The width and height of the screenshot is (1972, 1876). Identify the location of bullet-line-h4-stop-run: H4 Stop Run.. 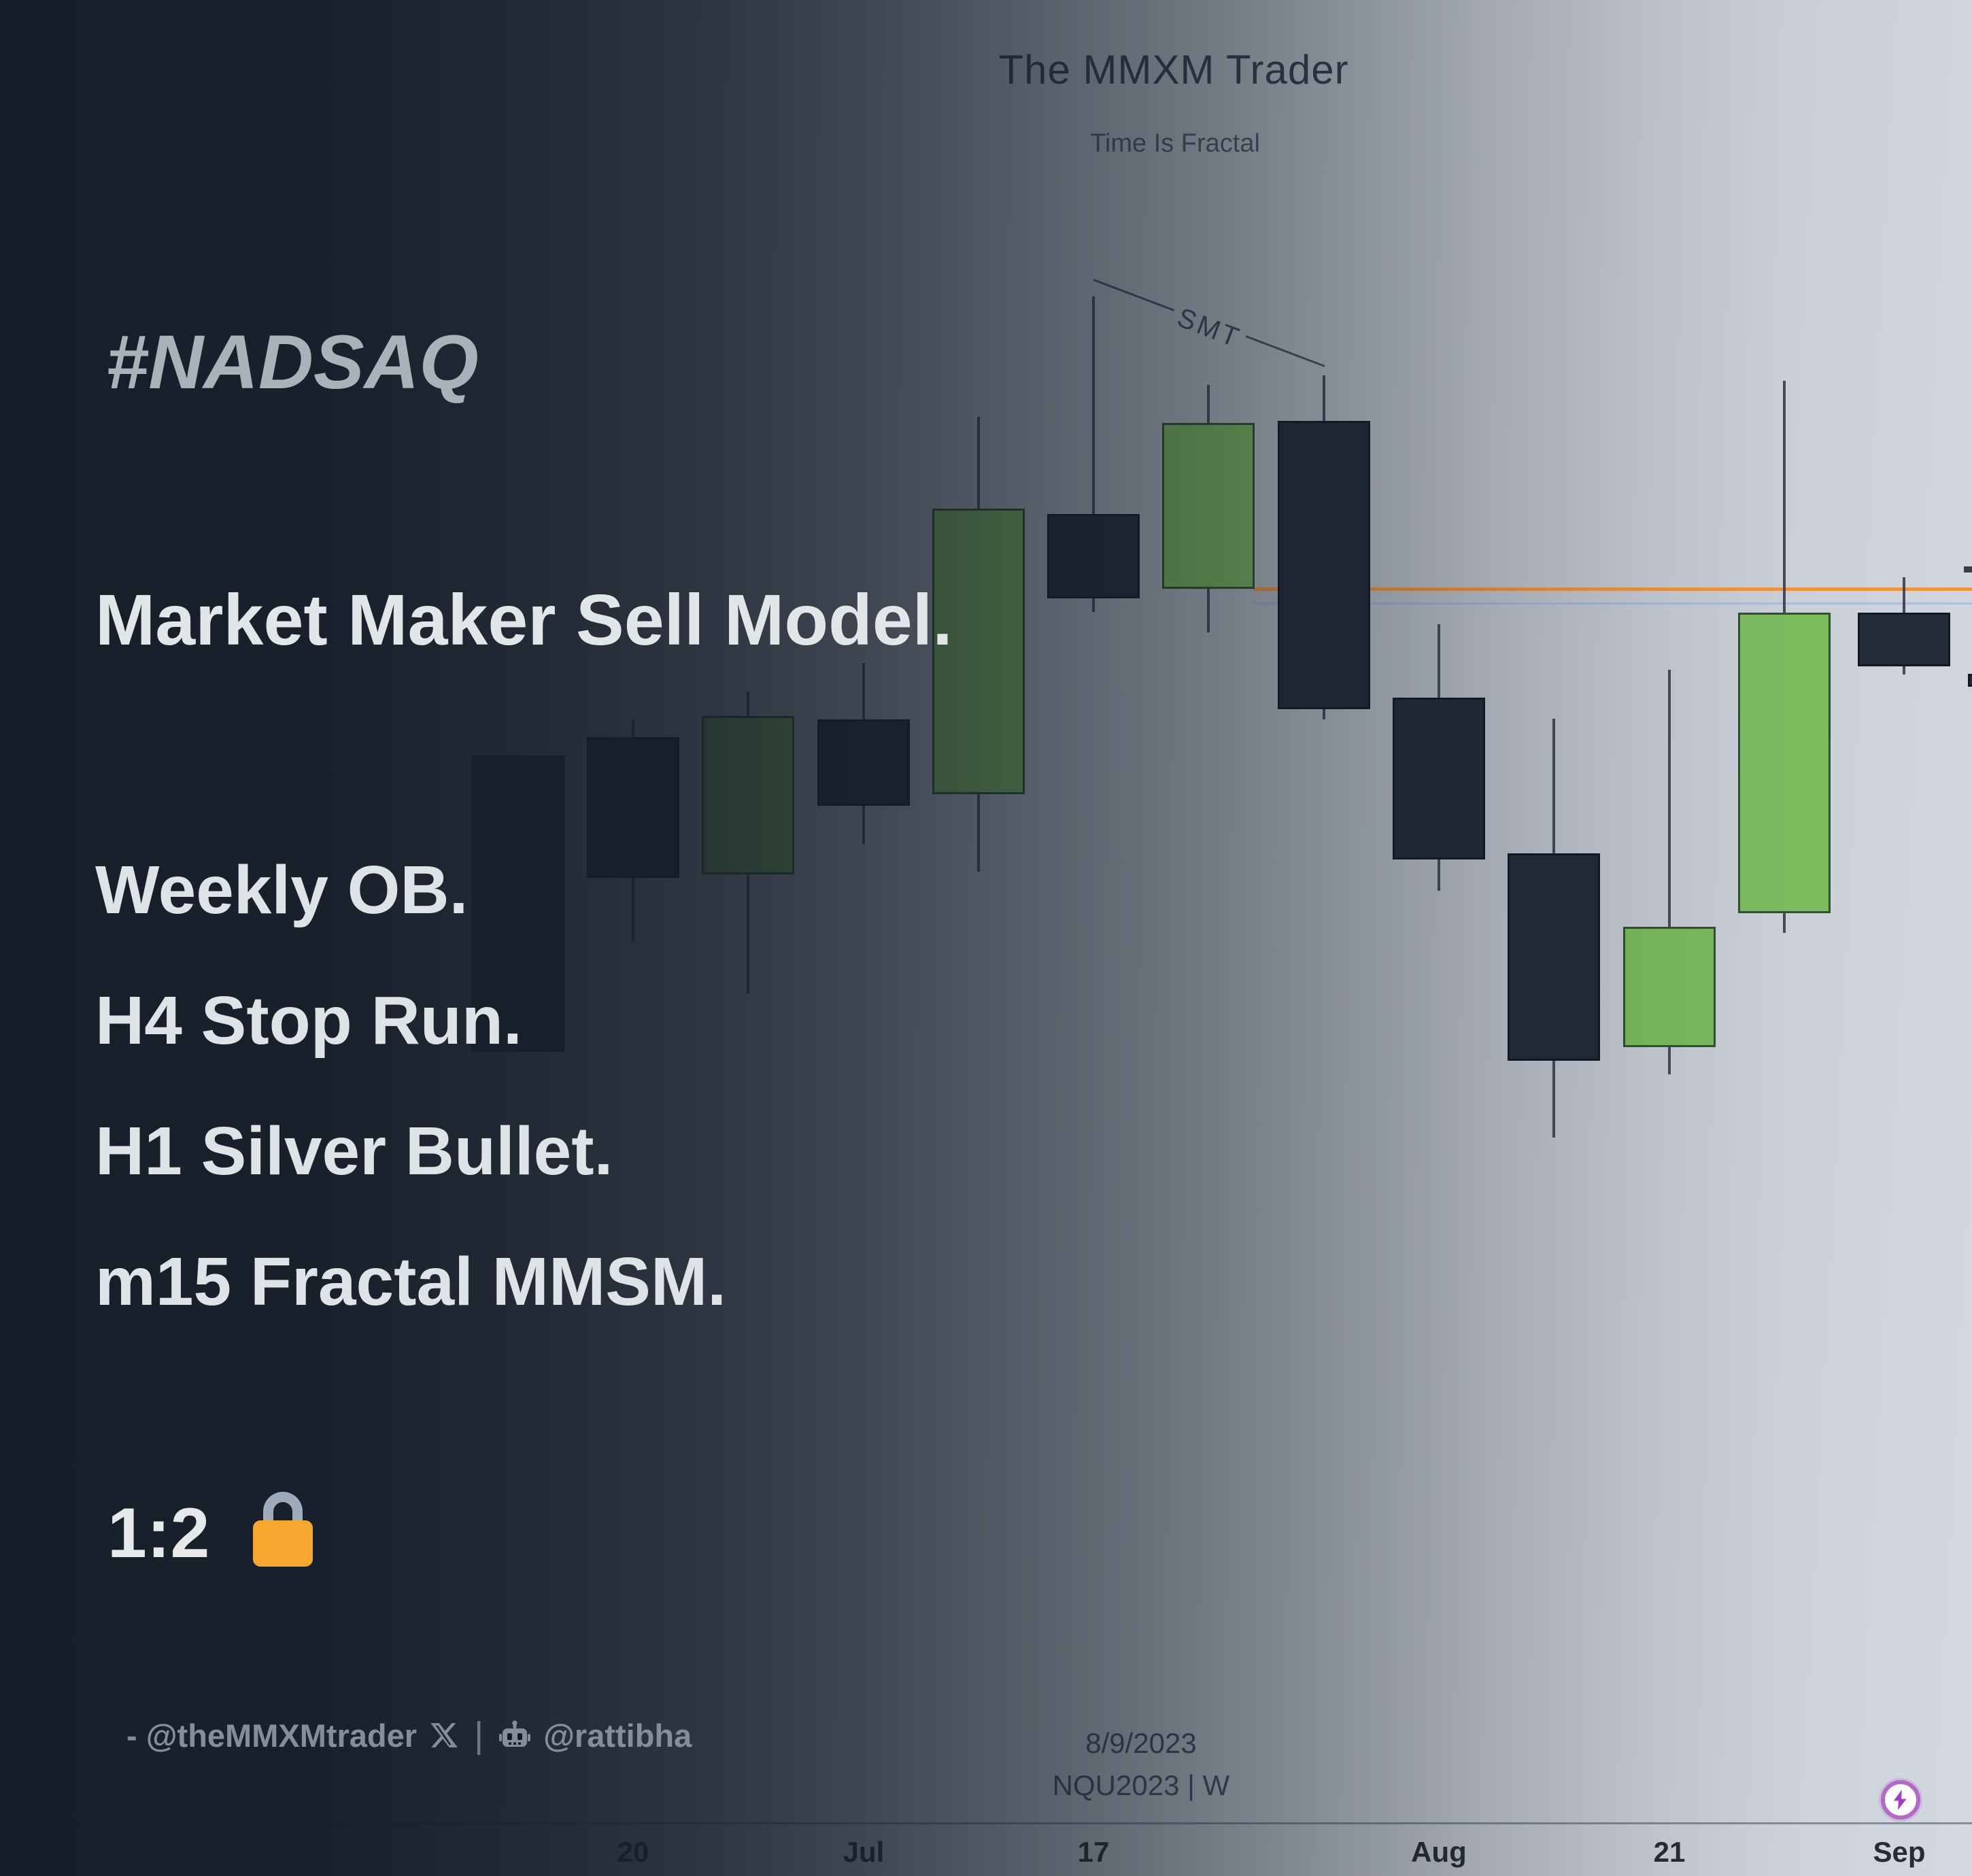
(309, 1021).